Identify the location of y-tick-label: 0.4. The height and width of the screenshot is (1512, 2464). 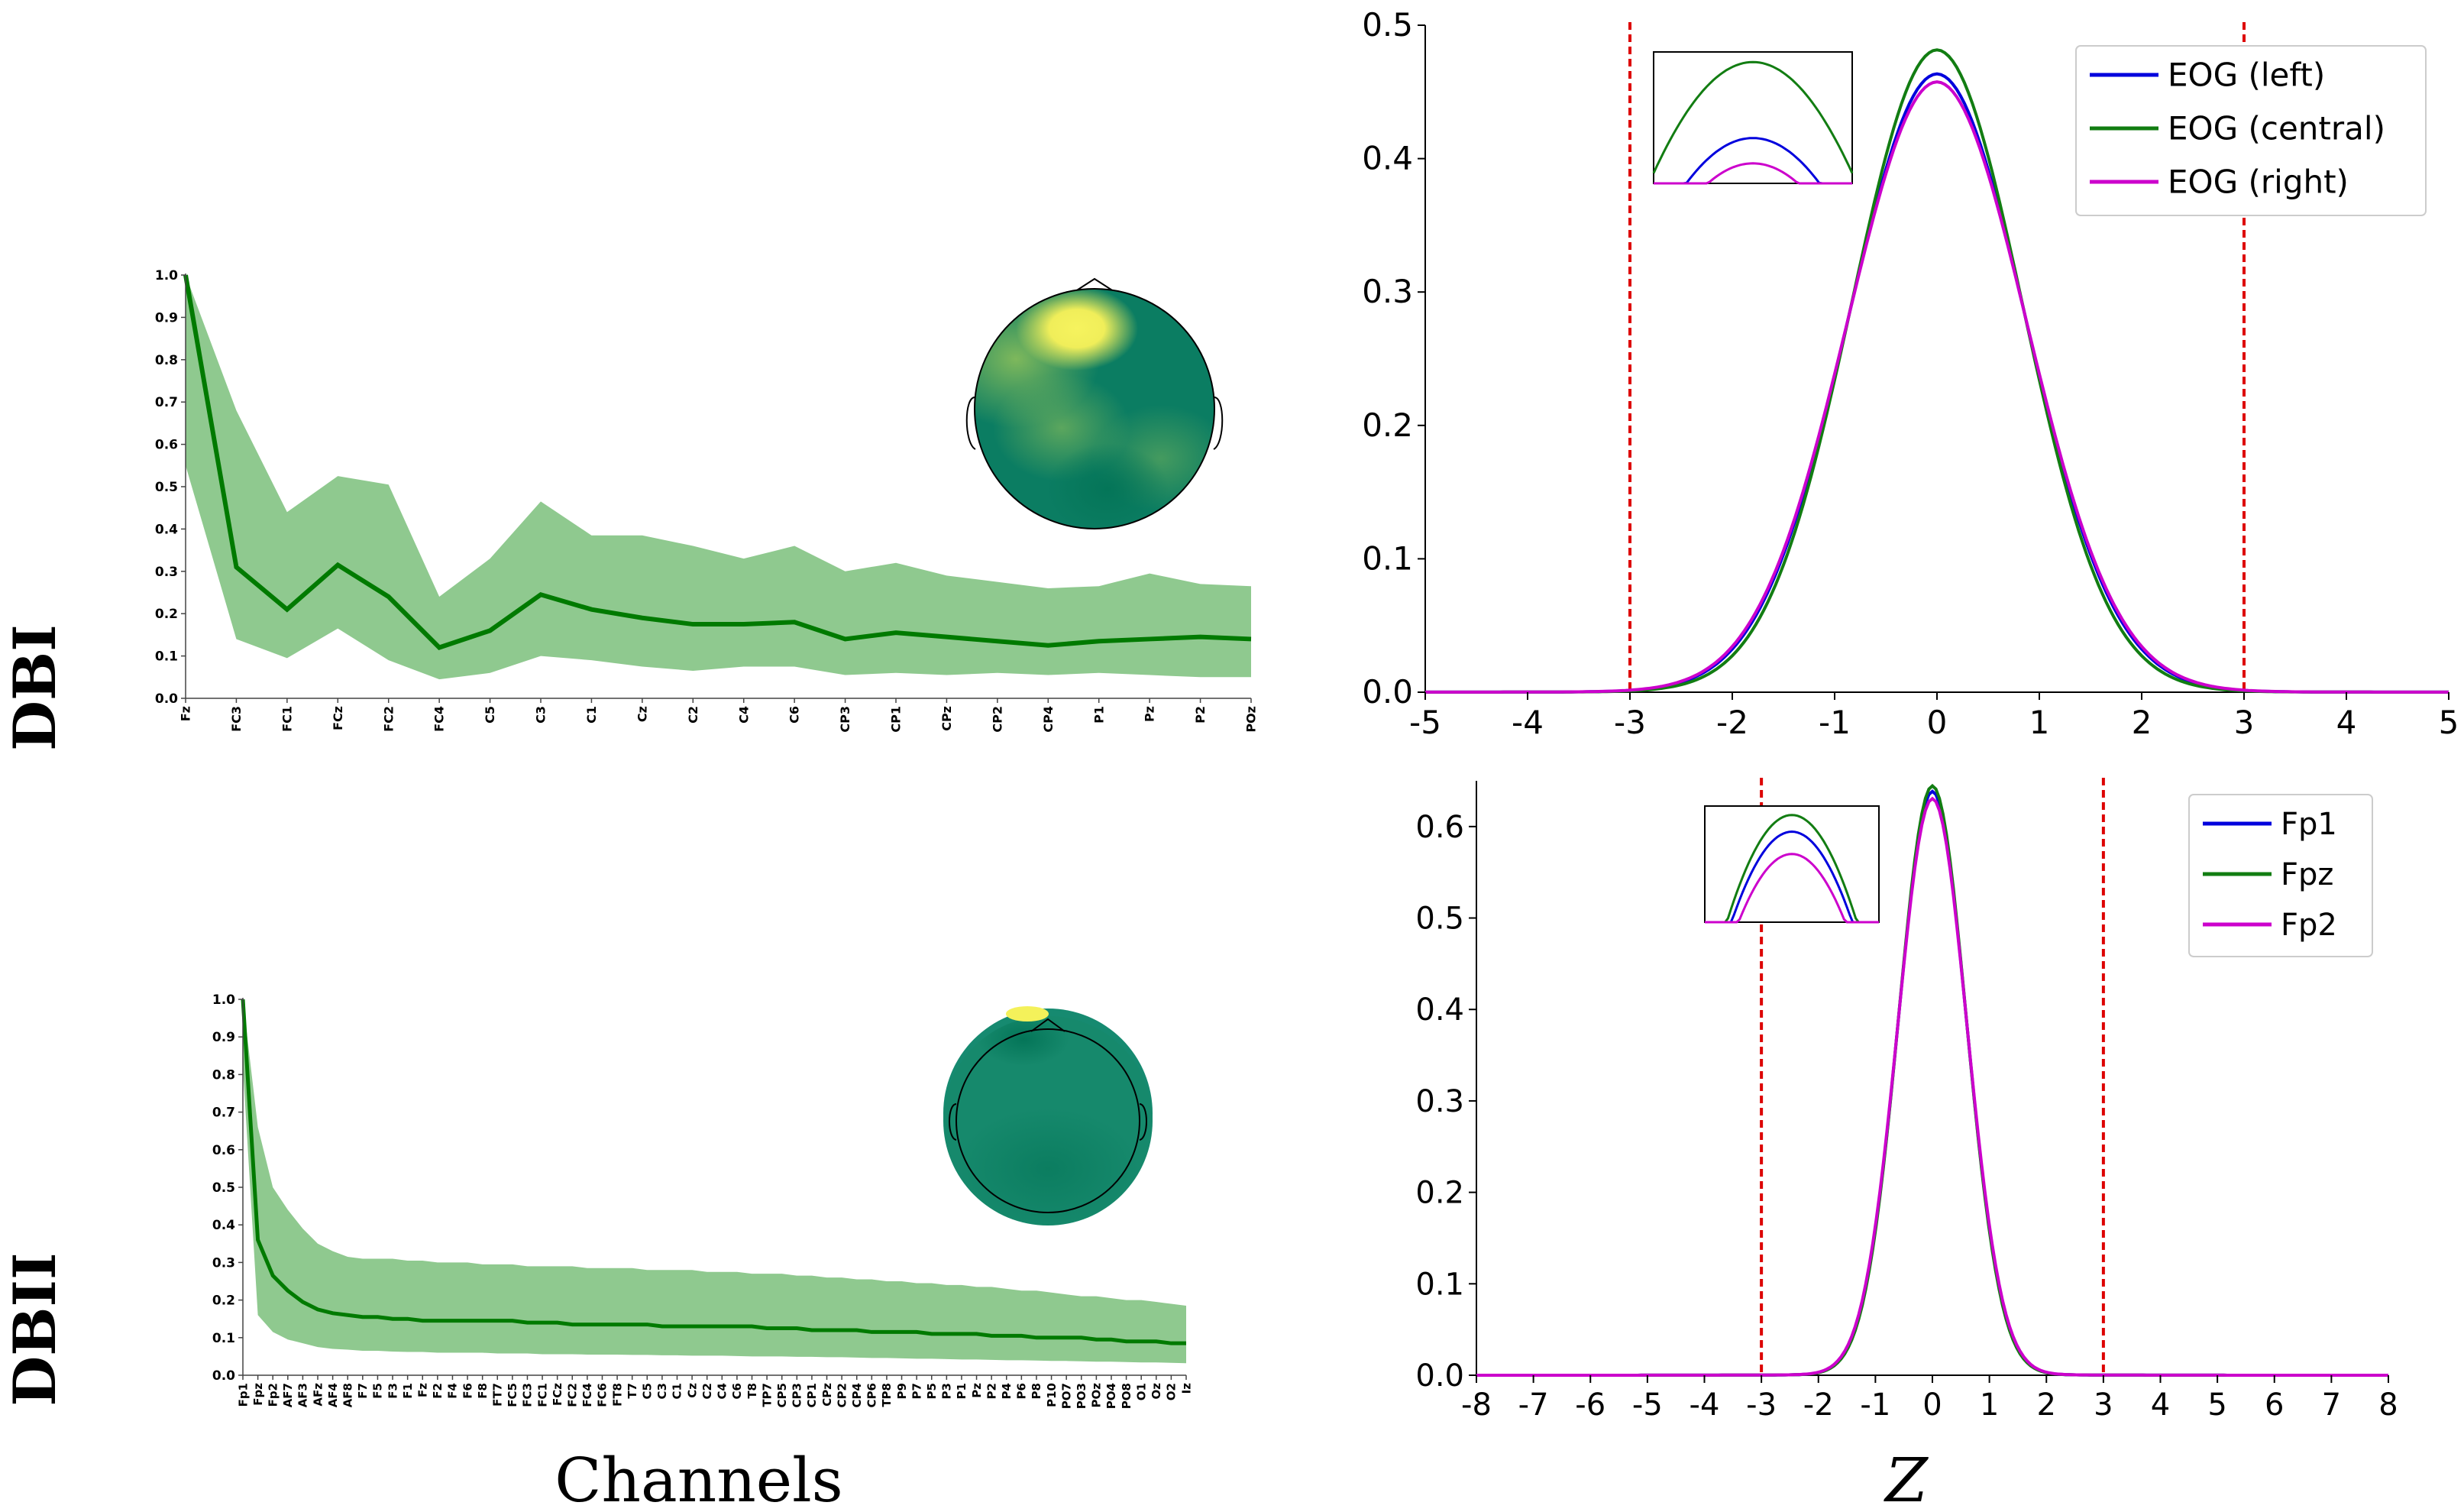
(1439, 1010).